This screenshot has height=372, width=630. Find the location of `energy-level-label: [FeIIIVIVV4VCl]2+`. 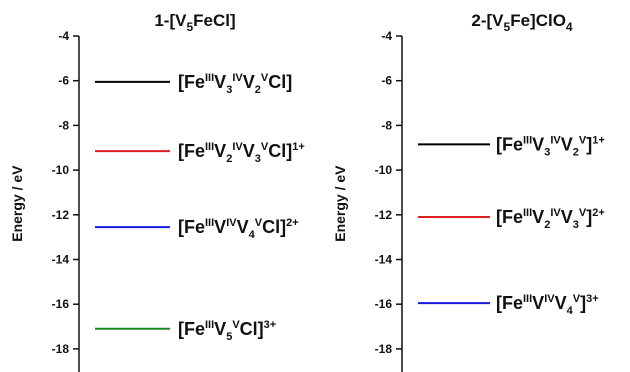

energy-level-label: [FeIIIVIVV4VCl]2+ is located at coordinates (238, 229).